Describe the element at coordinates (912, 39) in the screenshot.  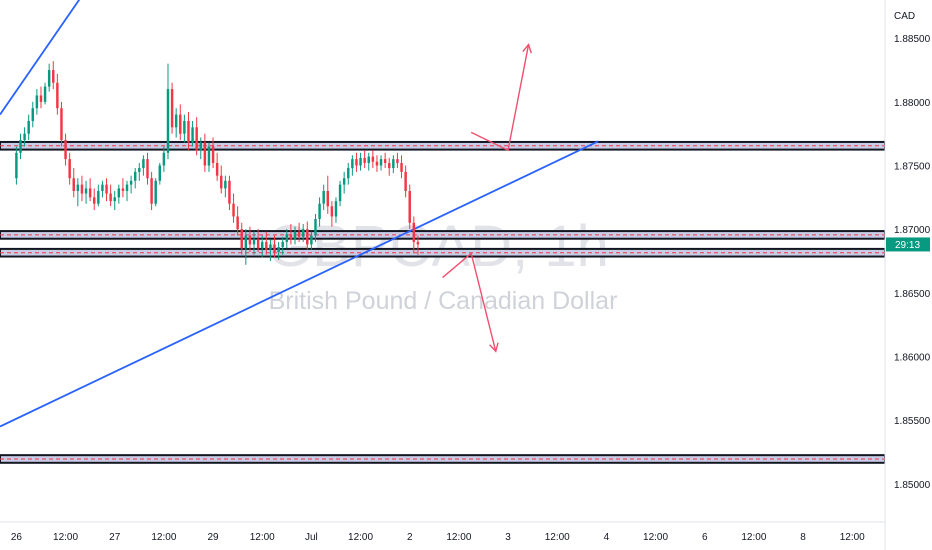
I see `price-tick-label: 1.88500` at that location.